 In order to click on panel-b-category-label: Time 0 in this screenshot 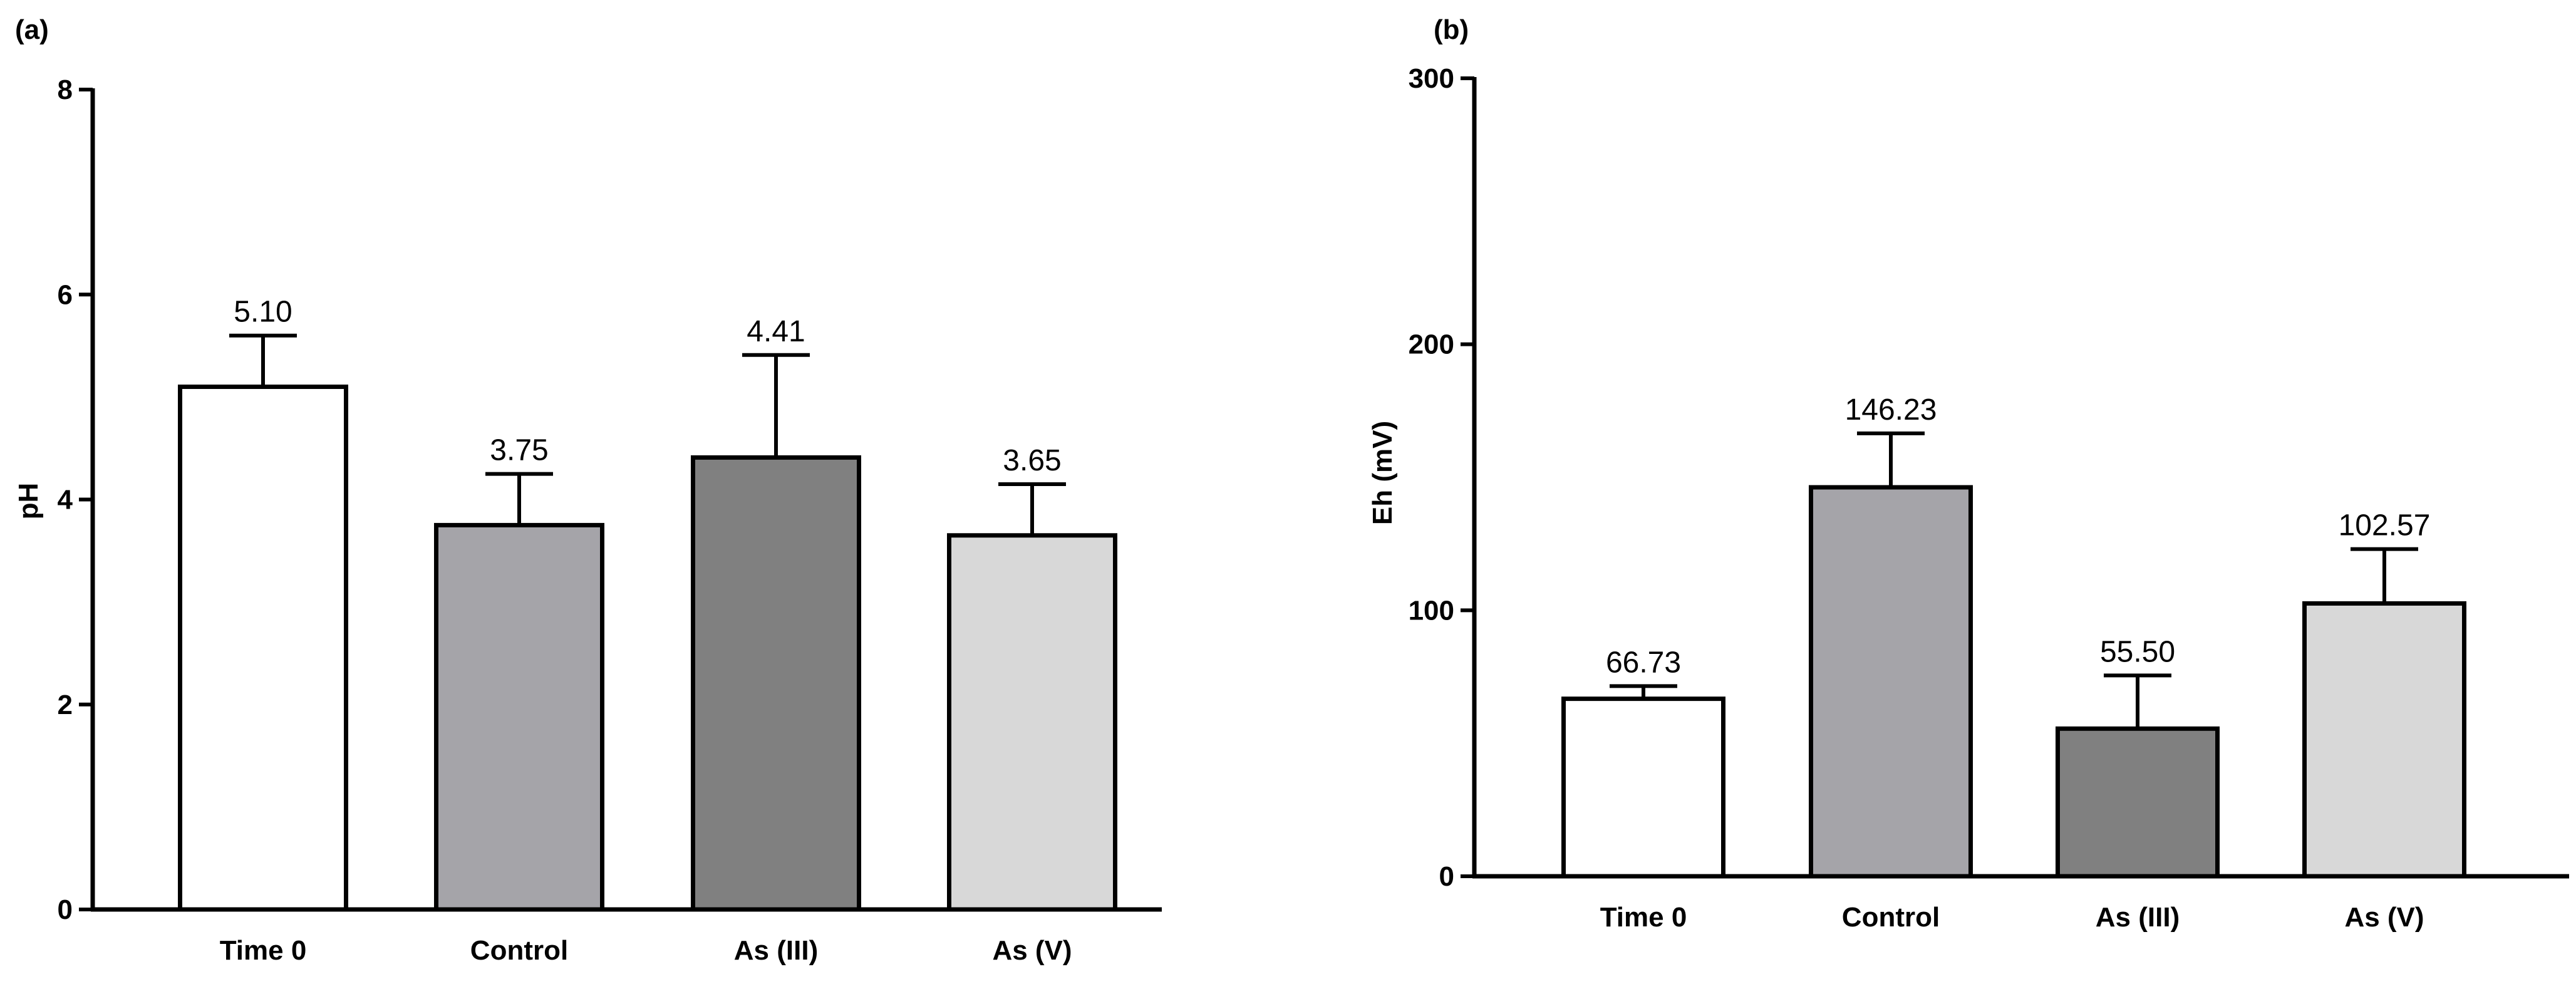, I will do `click(1643, 917)`.